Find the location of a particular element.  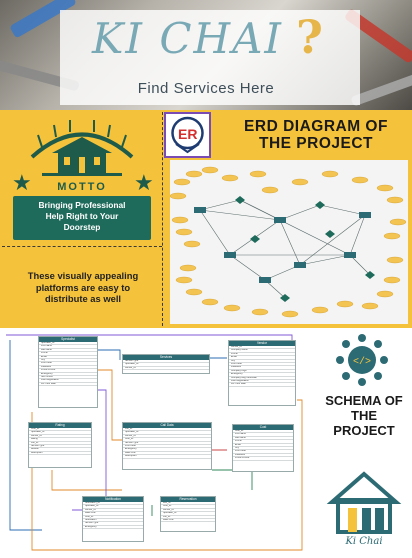

table-header: Rating is located at coordinates (60, 425).